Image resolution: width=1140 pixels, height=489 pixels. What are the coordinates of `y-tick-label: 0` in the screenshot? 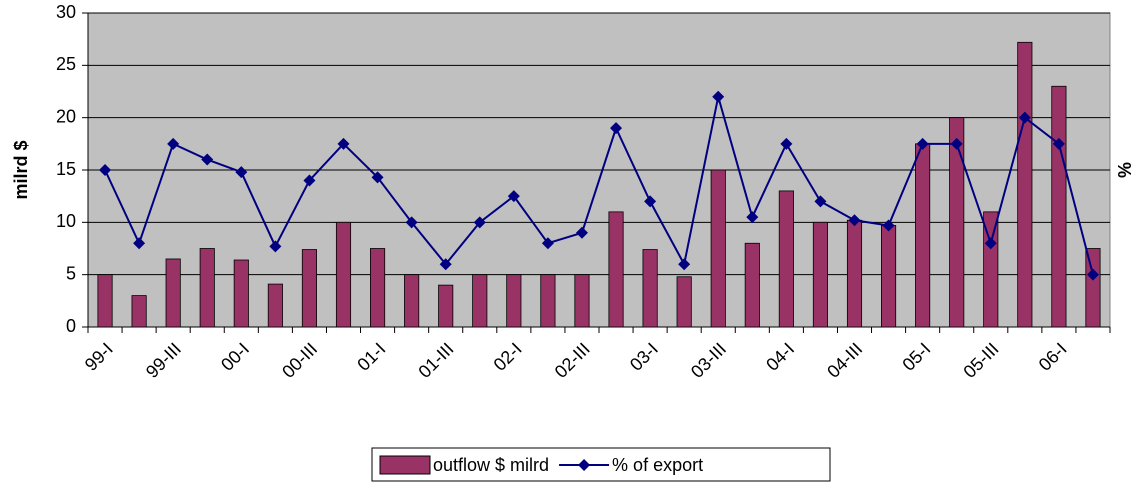 It's located at (71, 326).